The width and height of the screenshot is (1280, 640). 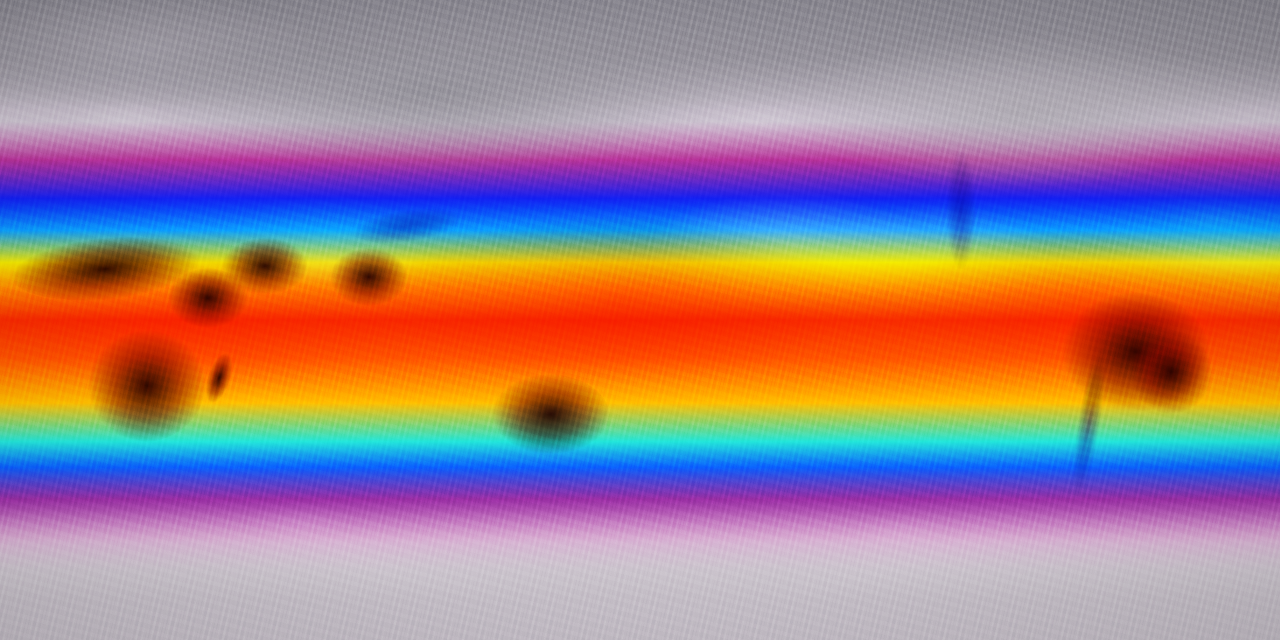 What do you see at coordinates (551, 414) in the screenshot?
I see `region-australia` at bounding box center [551, 414].